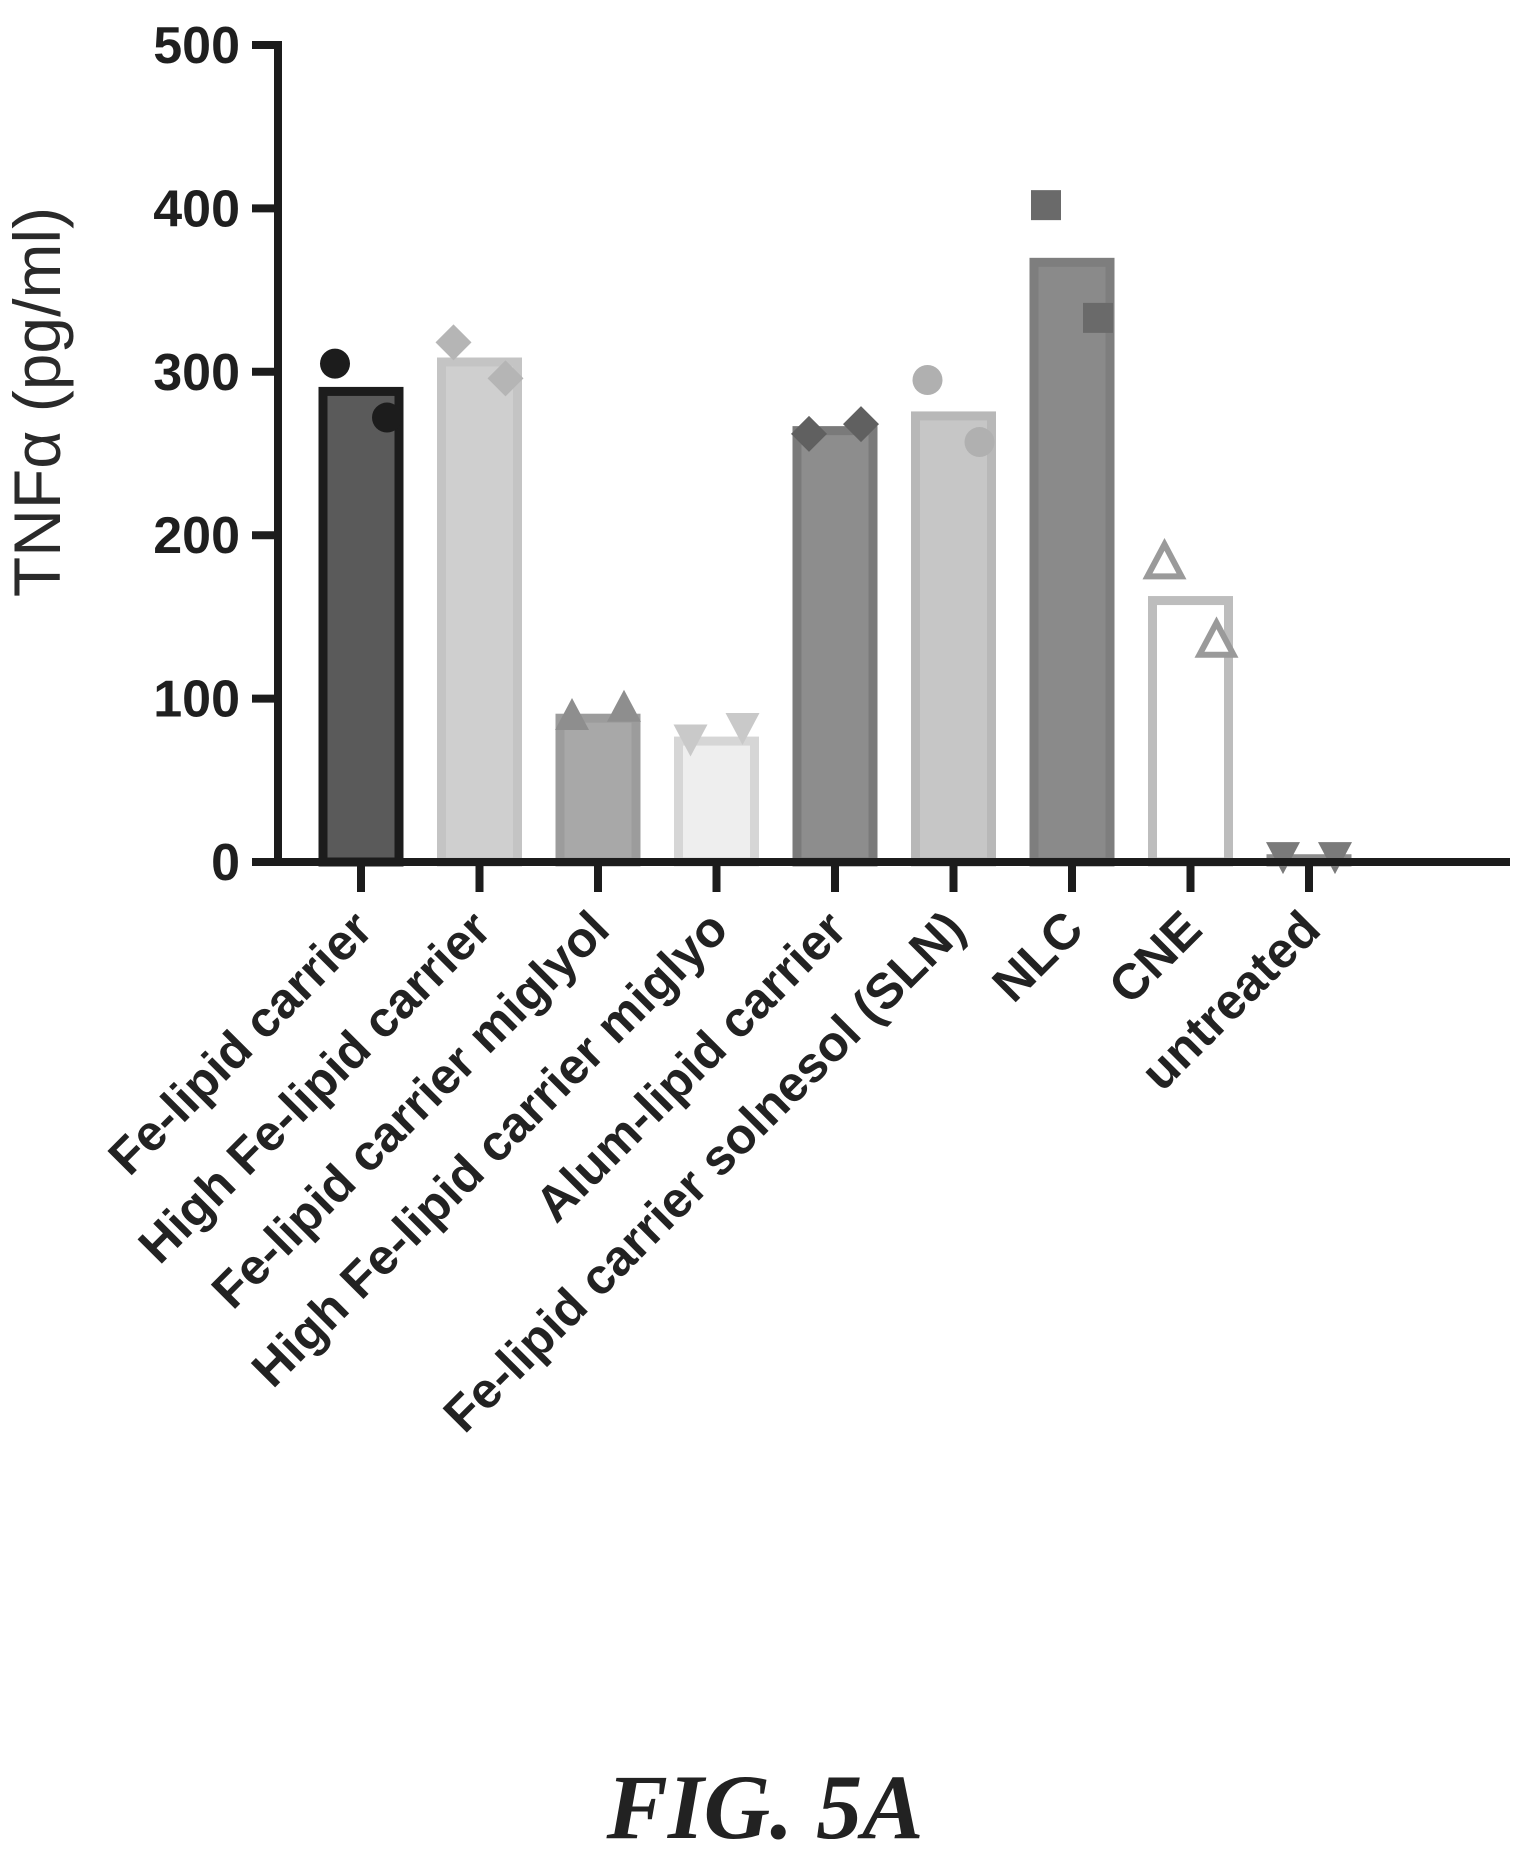 The image size is (1535, 1865). What do you see at coordinates (196, 46) in the screenshot?
I see `y-tick-label: 500` at bounding box center [196, 46].